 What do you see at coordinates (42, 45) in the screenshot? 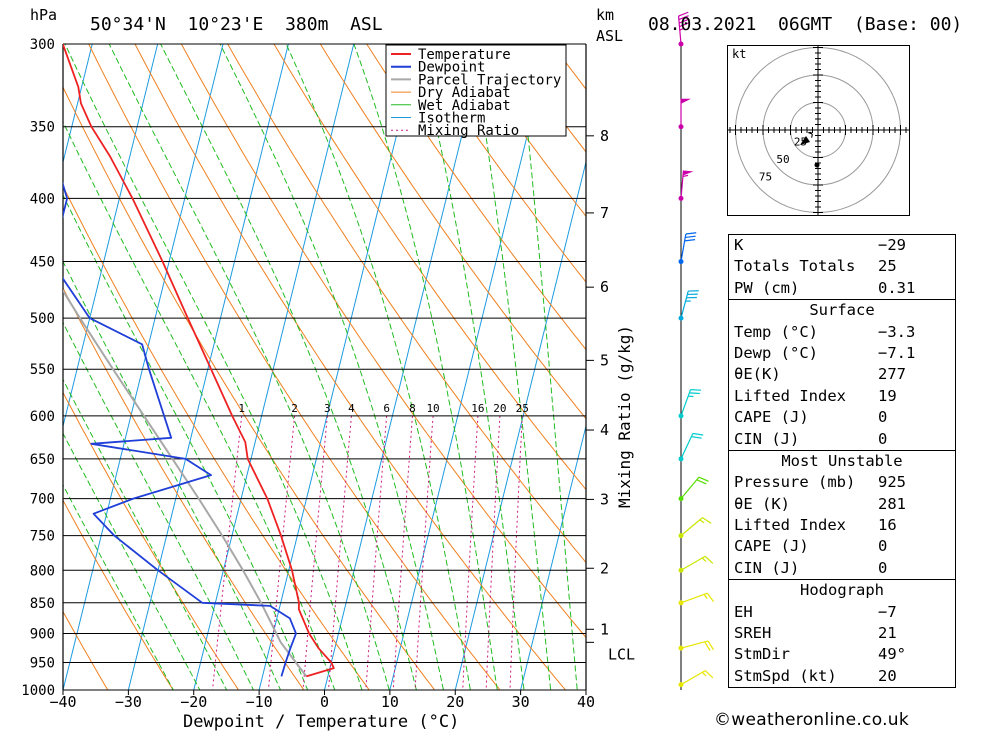
I see `pressure-tick-label: 300` at bounding box center [42, 45].